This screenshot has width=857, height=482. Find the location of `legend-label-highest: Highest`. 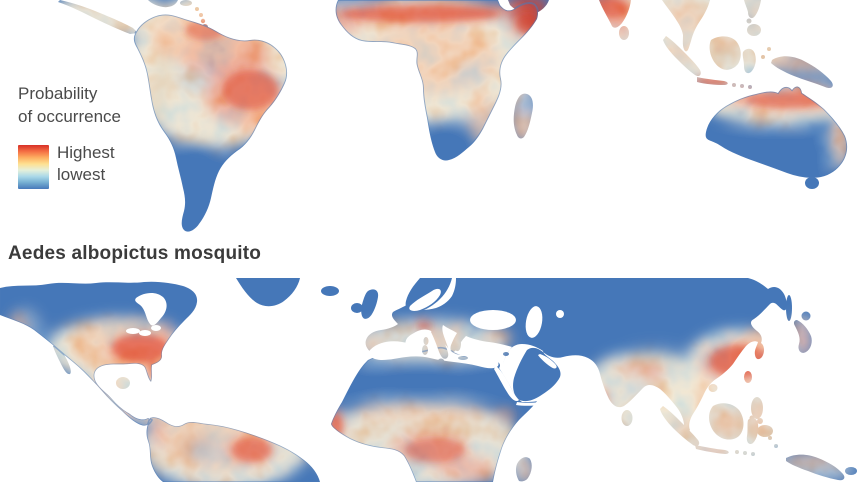

legend-label-highest: Highest is located at coordinates (86, 152).